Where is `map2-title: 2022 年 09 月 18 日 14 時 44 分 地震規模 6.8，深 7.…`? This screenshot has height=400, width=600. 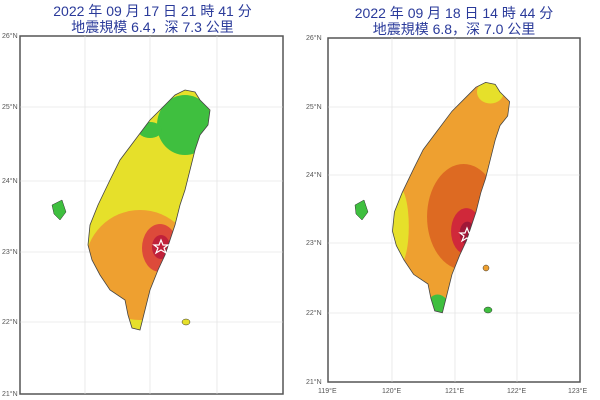 map2-title: 2022 年 09 月 18 日 14 時 44 分 地震規模 6.8，深 7.… is located at coordinates (454, 21).